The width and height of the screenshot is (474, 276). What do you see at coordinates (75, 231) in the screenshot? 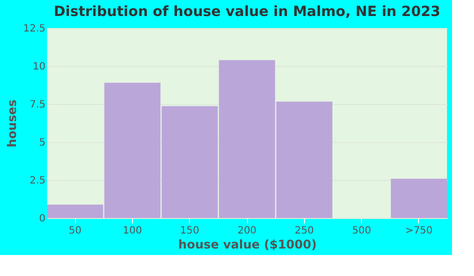
I see `x-tick-label: 50` at bounding box center [75, 231].